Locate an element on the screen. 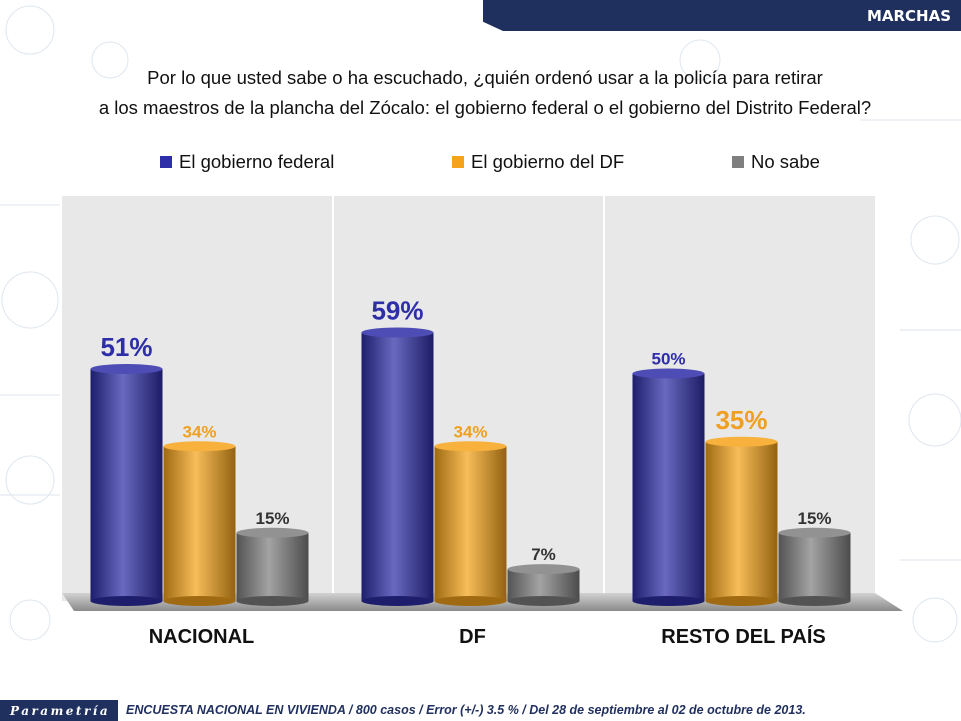  data-label: 59% is located at coordinates (397, 311).